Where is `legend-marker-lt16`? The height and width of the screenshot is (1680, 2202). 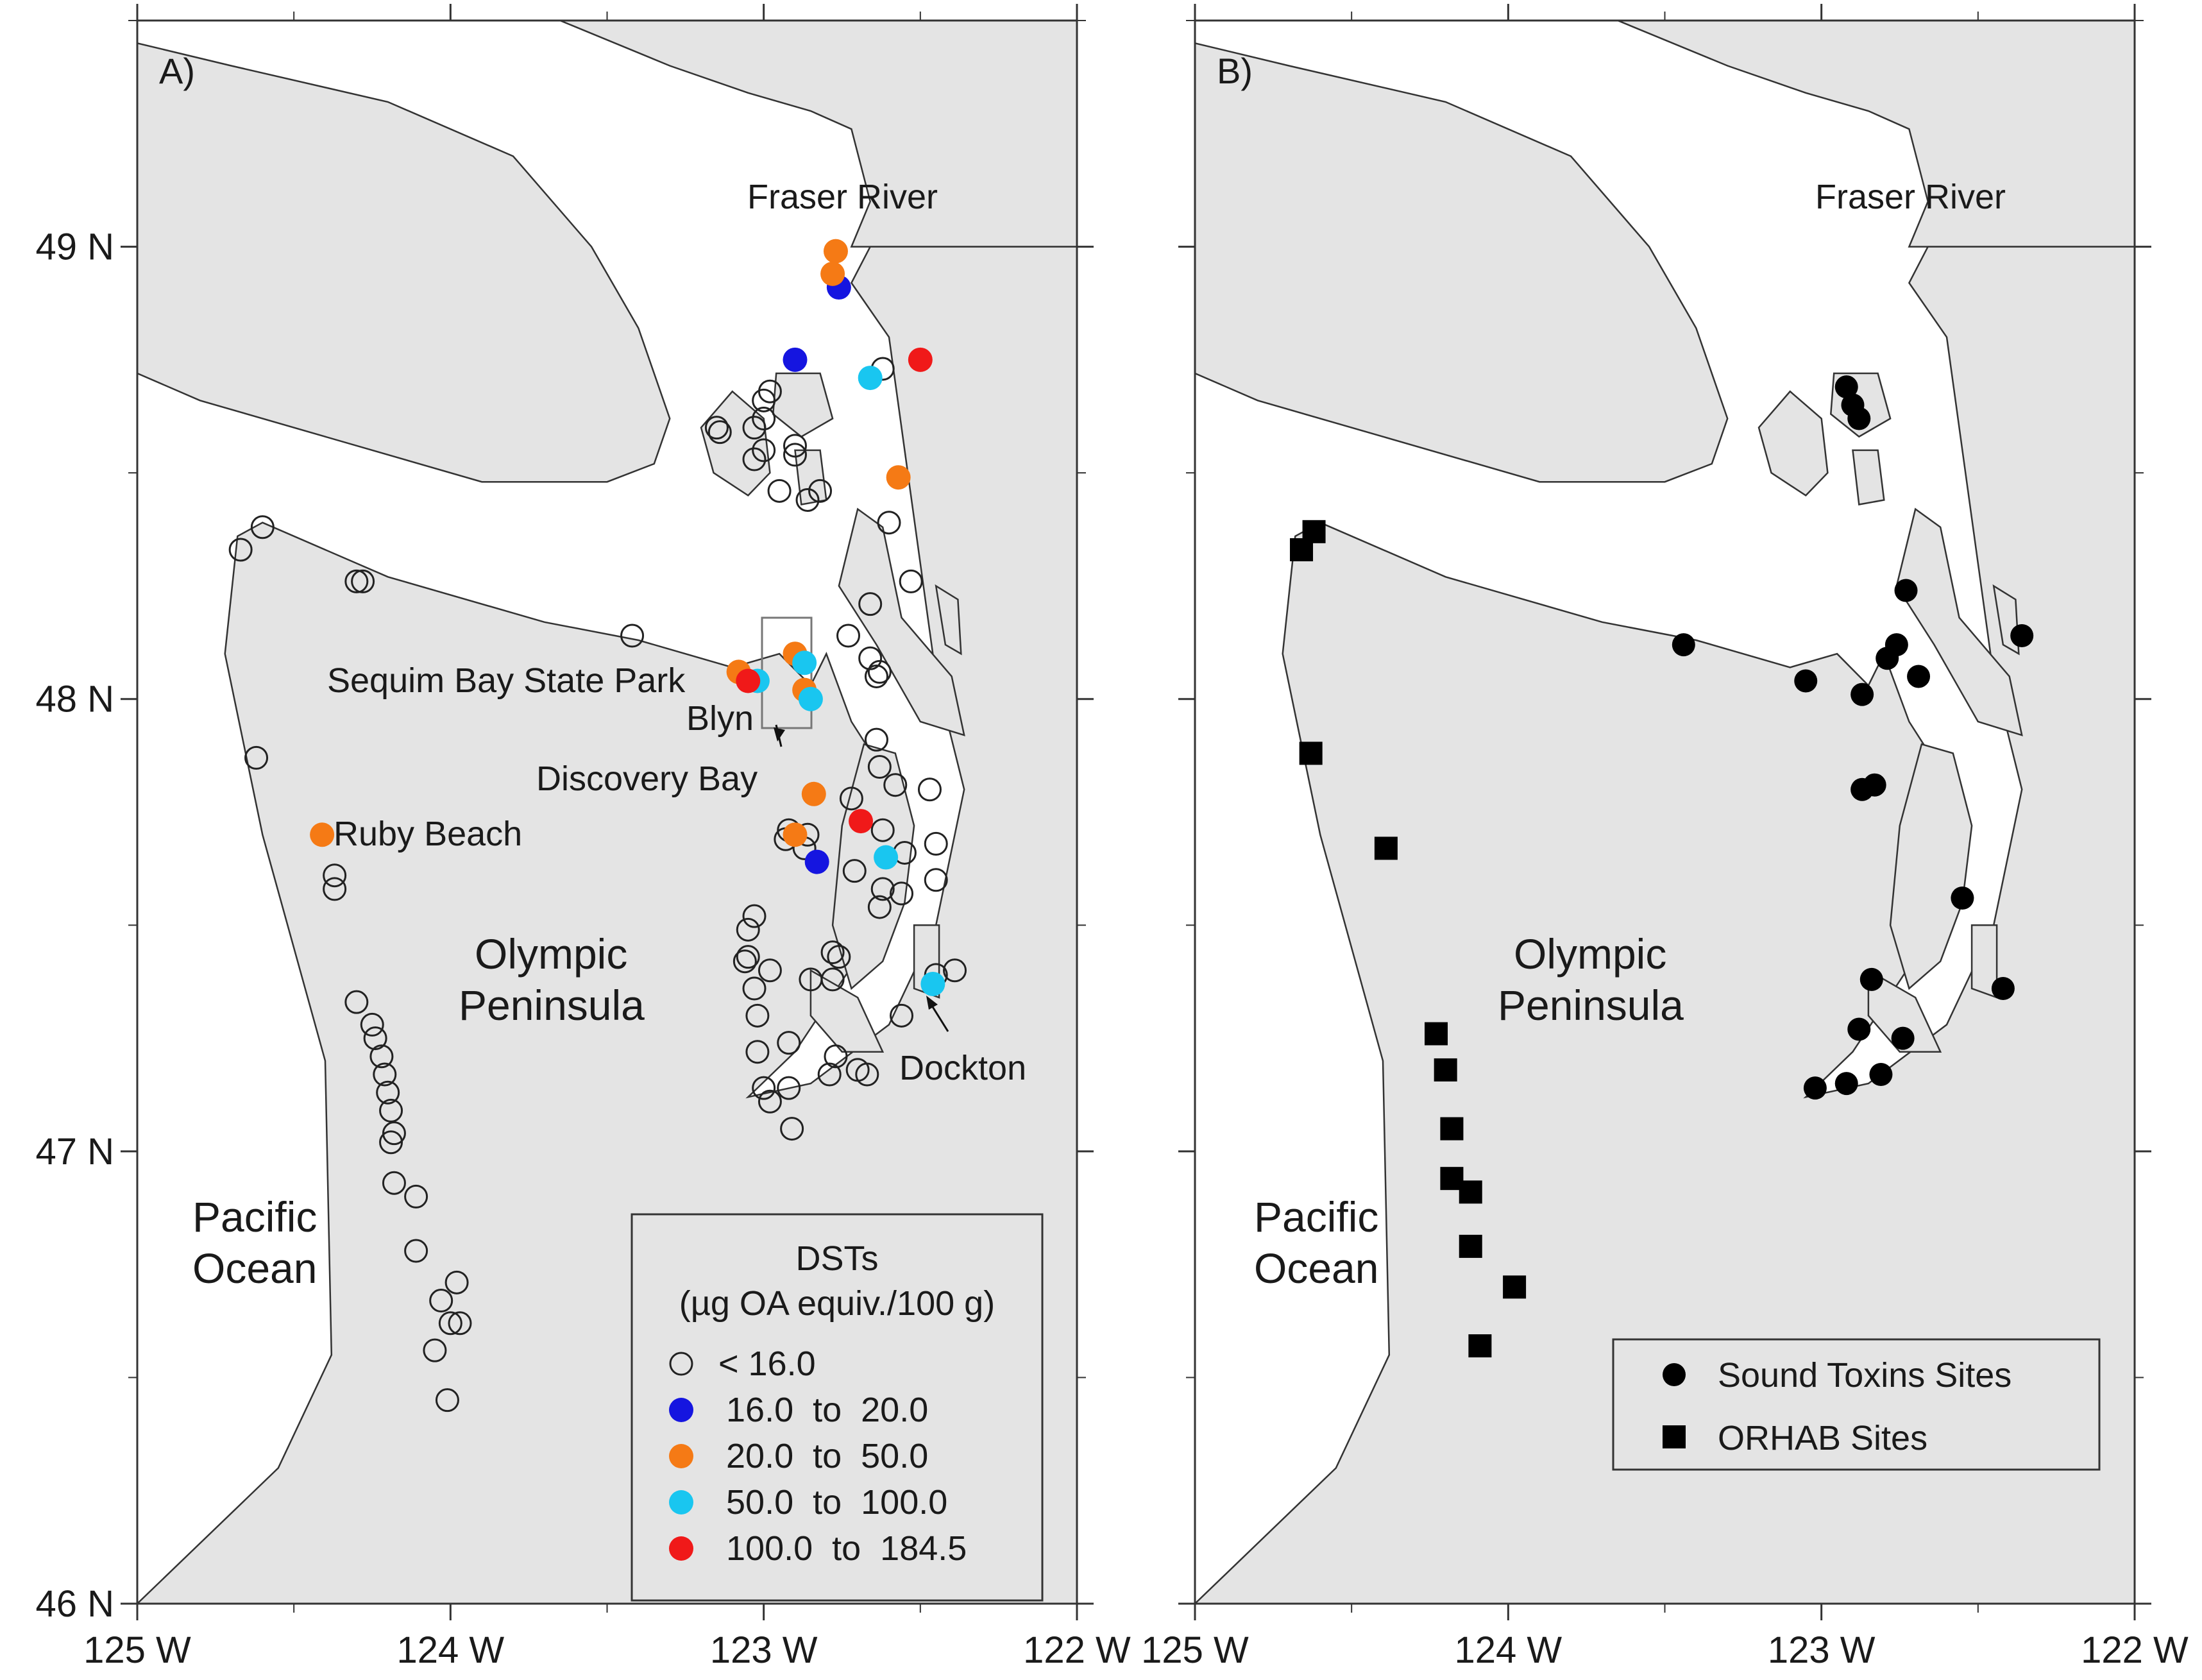
legend-marker-lt16 is located at coordinates (681, 1364).